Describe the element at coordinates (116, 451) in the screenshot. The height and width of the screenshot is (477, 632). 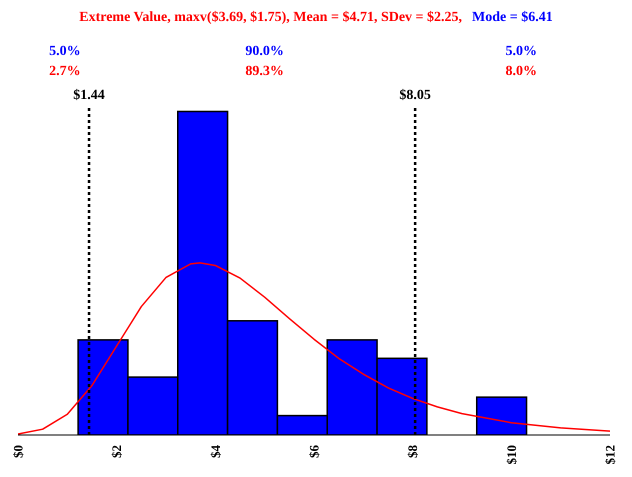
I see `x-tick-label: $2` at that location.